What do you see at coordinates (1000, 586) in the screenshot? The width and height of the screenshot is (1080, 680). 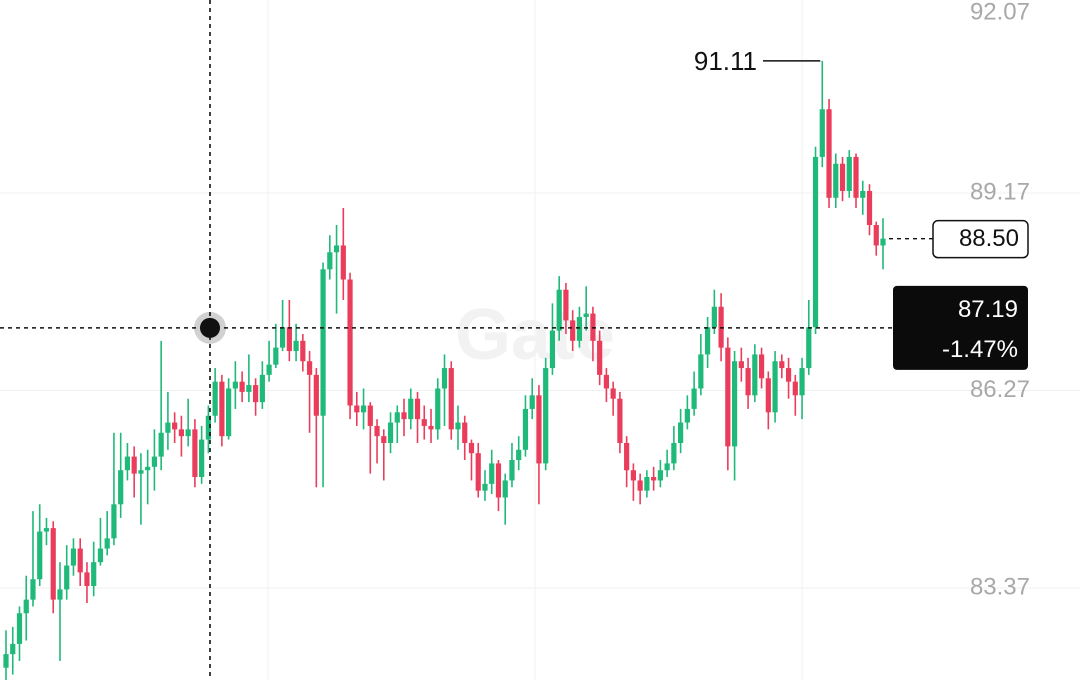 I see `y-tick-label: 83.37` at bounding box center [1000, 586].